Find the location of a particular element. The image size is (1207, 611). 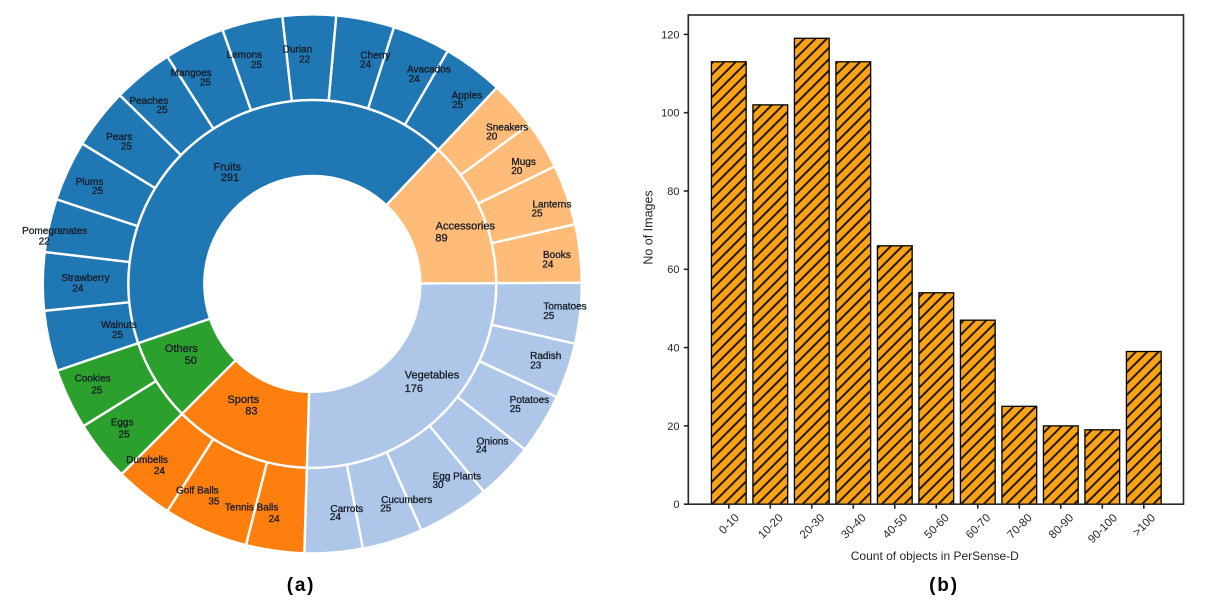

svg-text: 291 is located at coordinates (230, 178).